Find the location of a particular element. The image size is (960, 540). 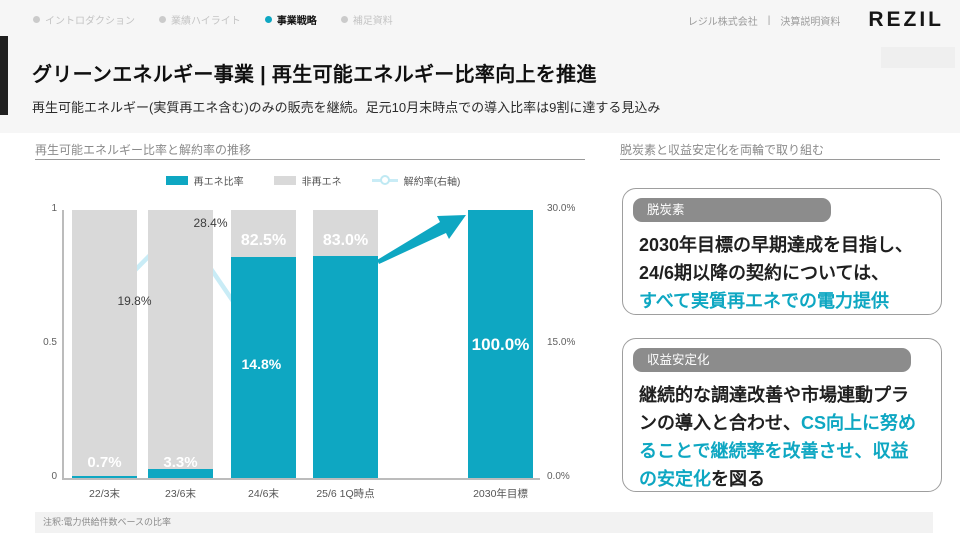

chart-bar: 0.7% is located at coordinates (104, 344).